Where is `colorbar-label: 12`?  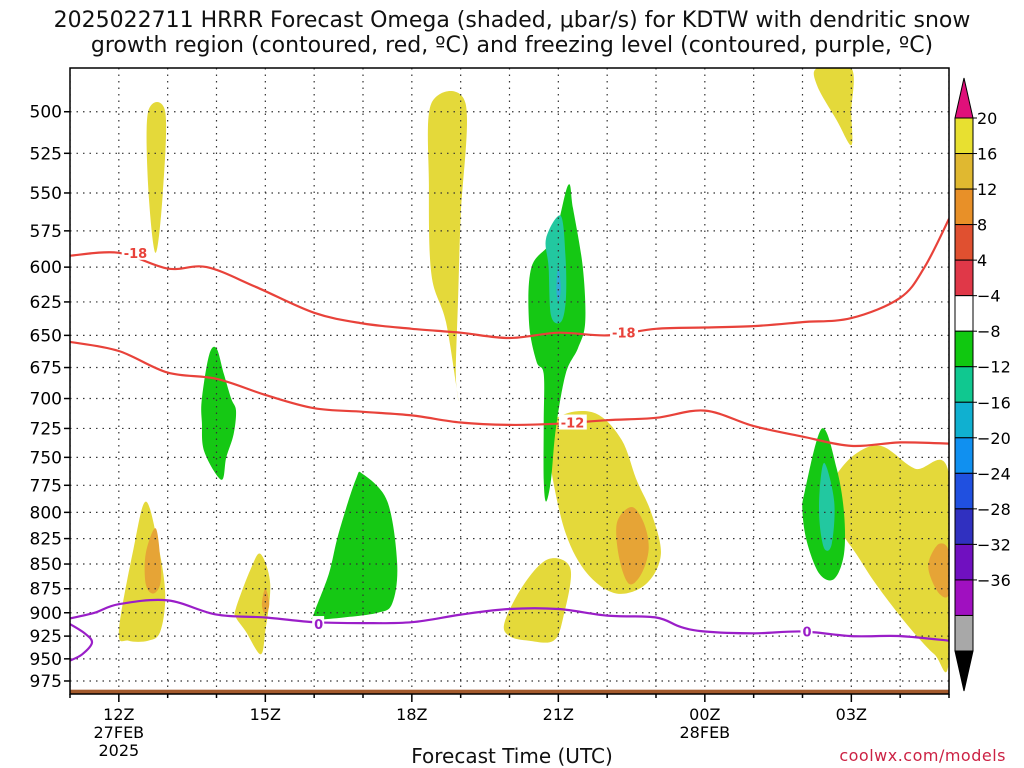
colorbar-label: 12 is located at coordinates (987, 189).